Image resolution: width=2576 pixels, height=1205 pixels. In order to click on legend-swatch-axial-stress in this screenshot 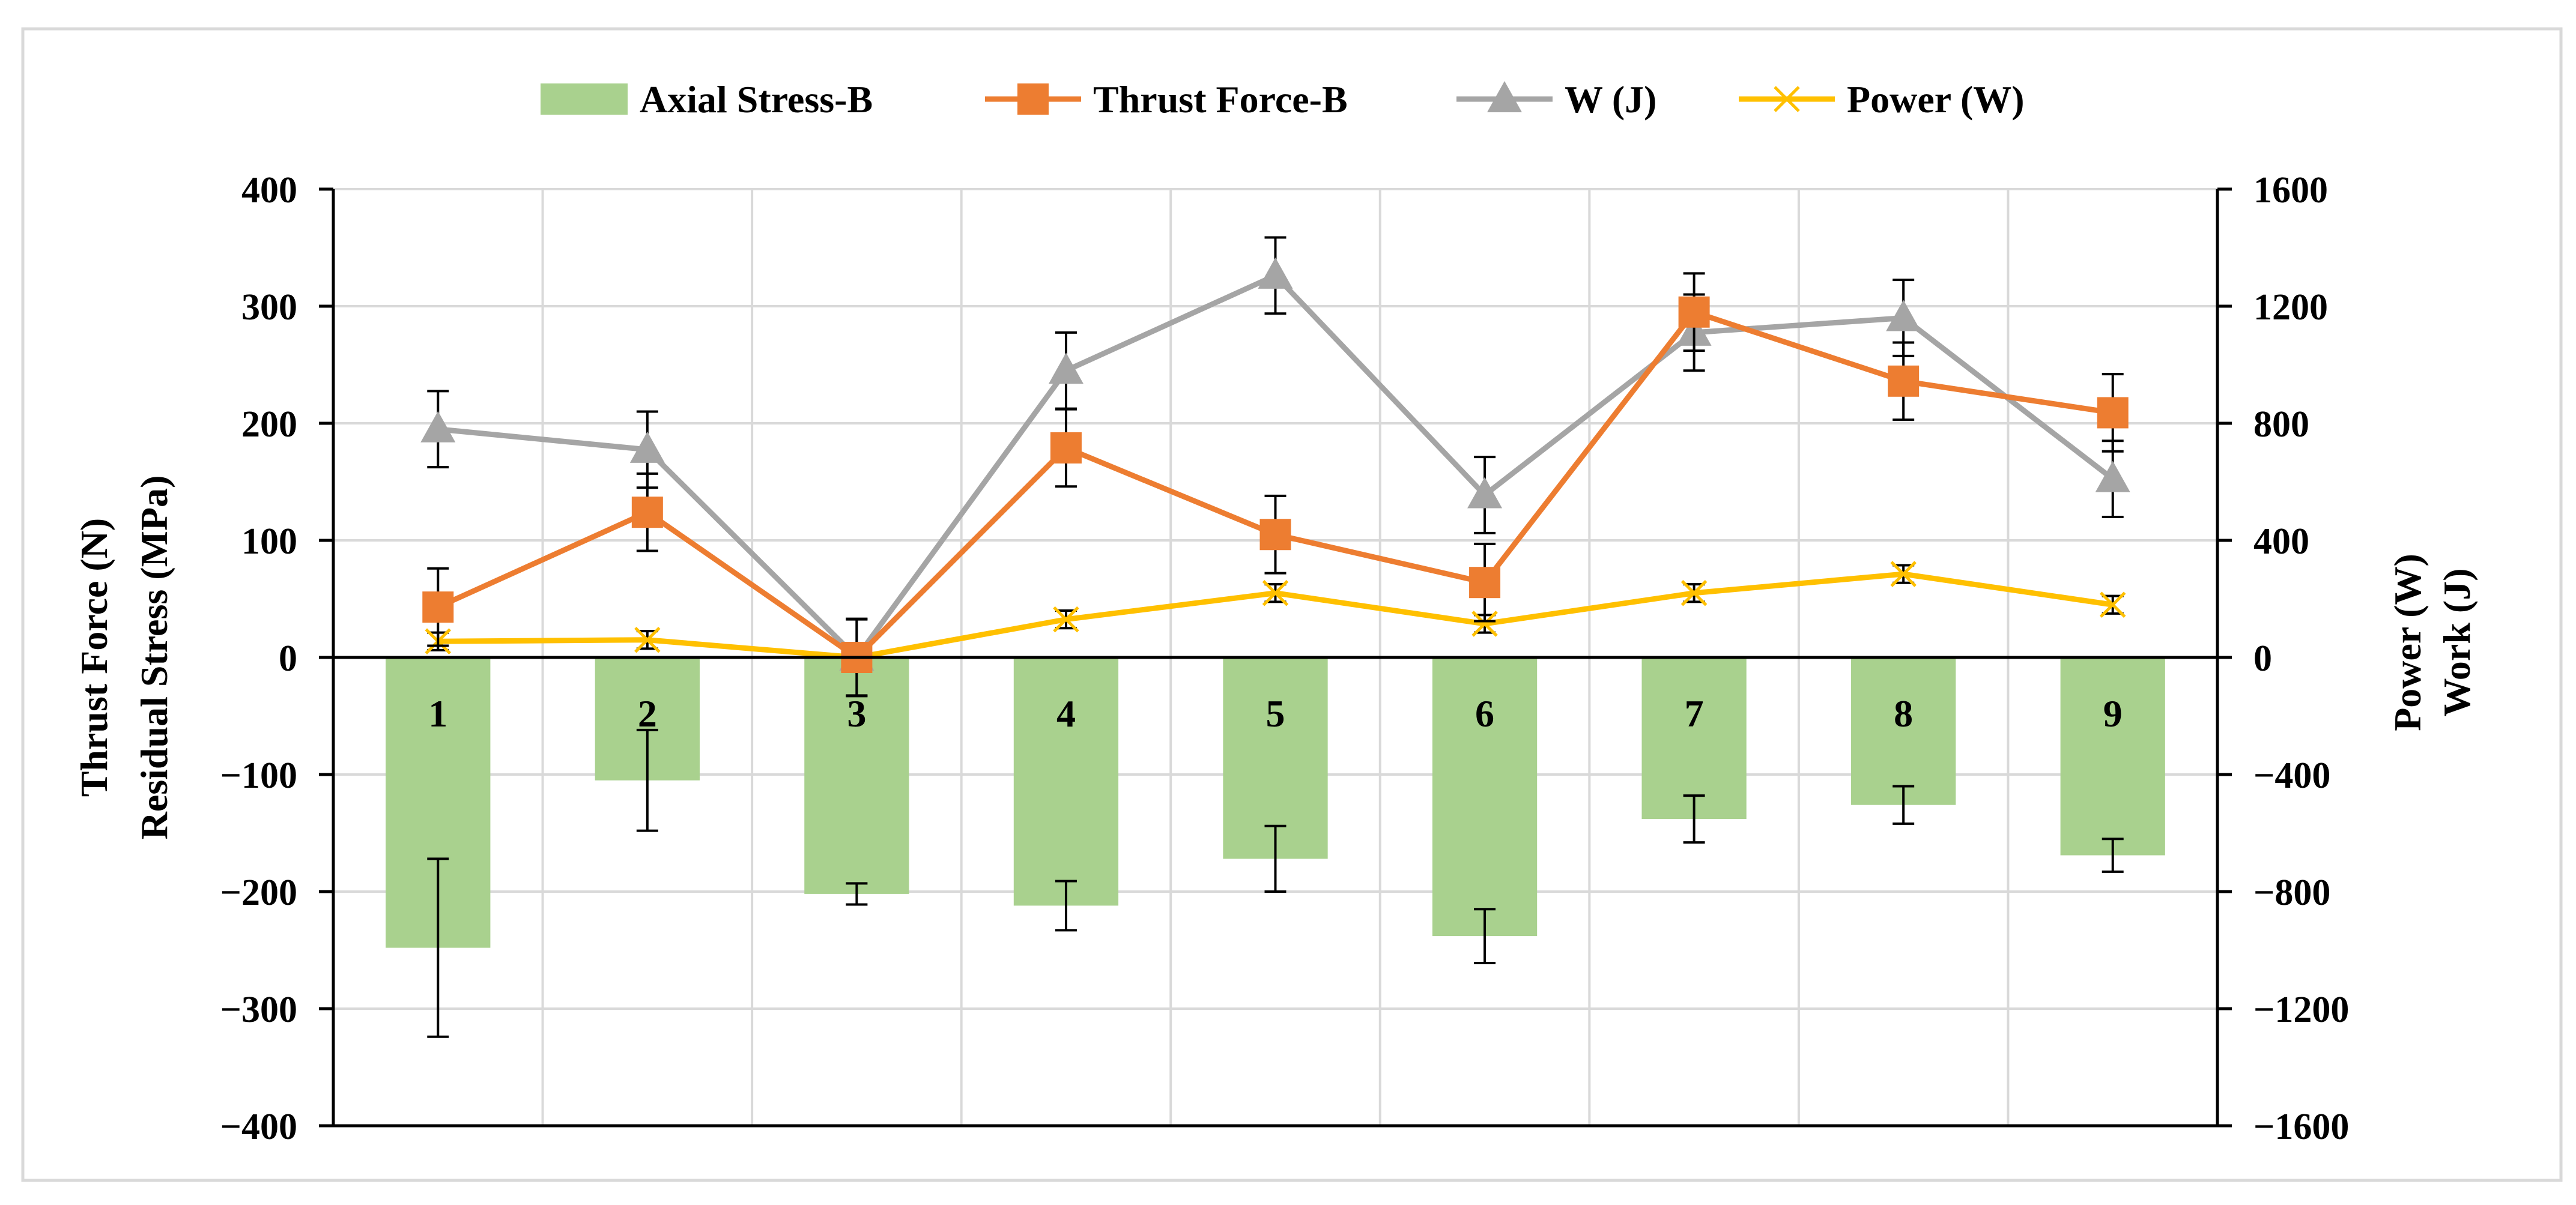, I will do `click(584, 99)`.